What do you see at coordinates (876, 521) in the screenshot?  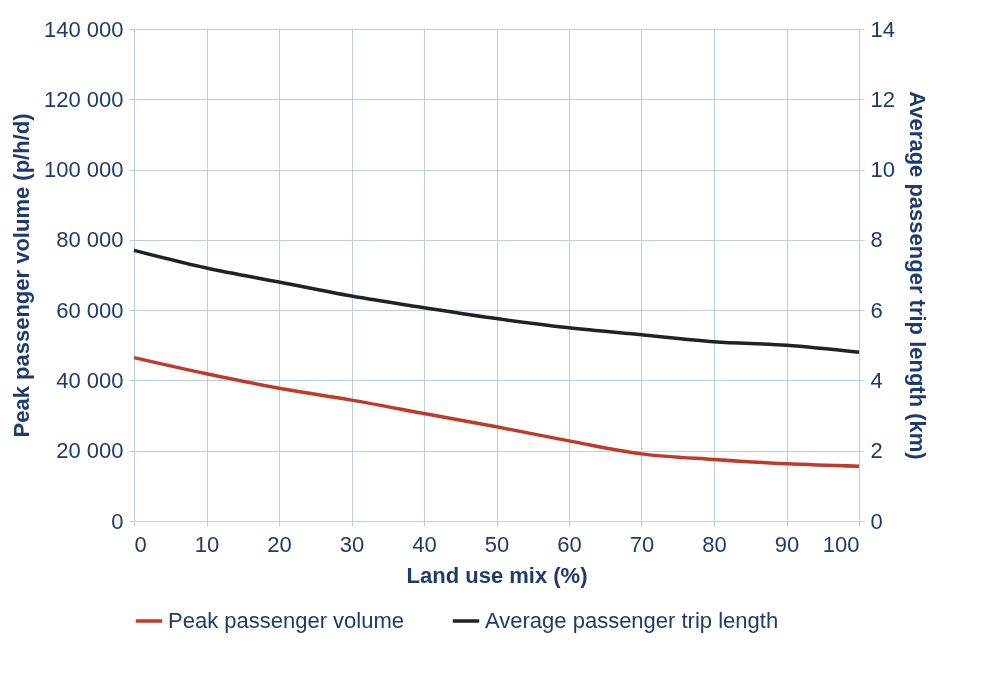 I see `y2-tick-label: 0` at bounding box center [876, 521].